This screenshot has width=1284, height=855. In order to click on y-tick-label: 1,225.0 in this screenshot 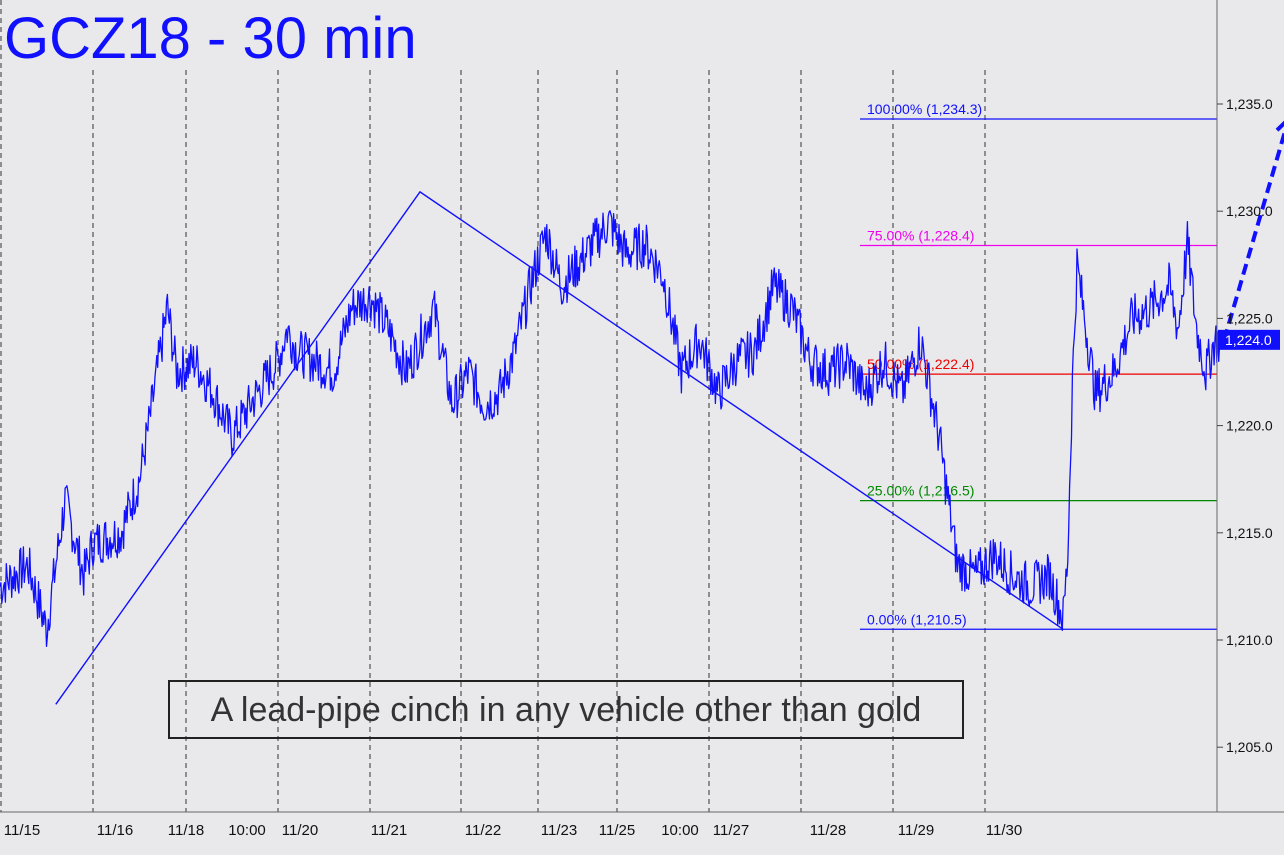, I will do `click(1249, 318)`.